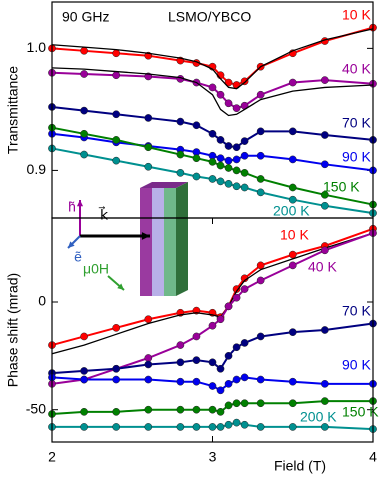  What do you see at coordinates (170, 242) in the screenshot?
I see `sample-stripe` at bounding box center [170, 242].